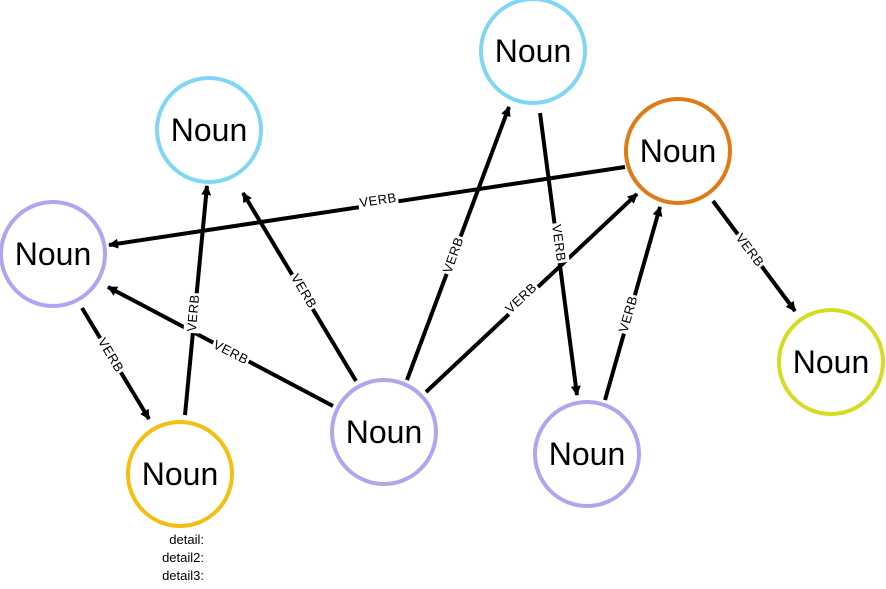 Image resolution: width=886 pixels, height=589 pixels. I want to click on node-detail-3: detail3:, so click(183, 575).